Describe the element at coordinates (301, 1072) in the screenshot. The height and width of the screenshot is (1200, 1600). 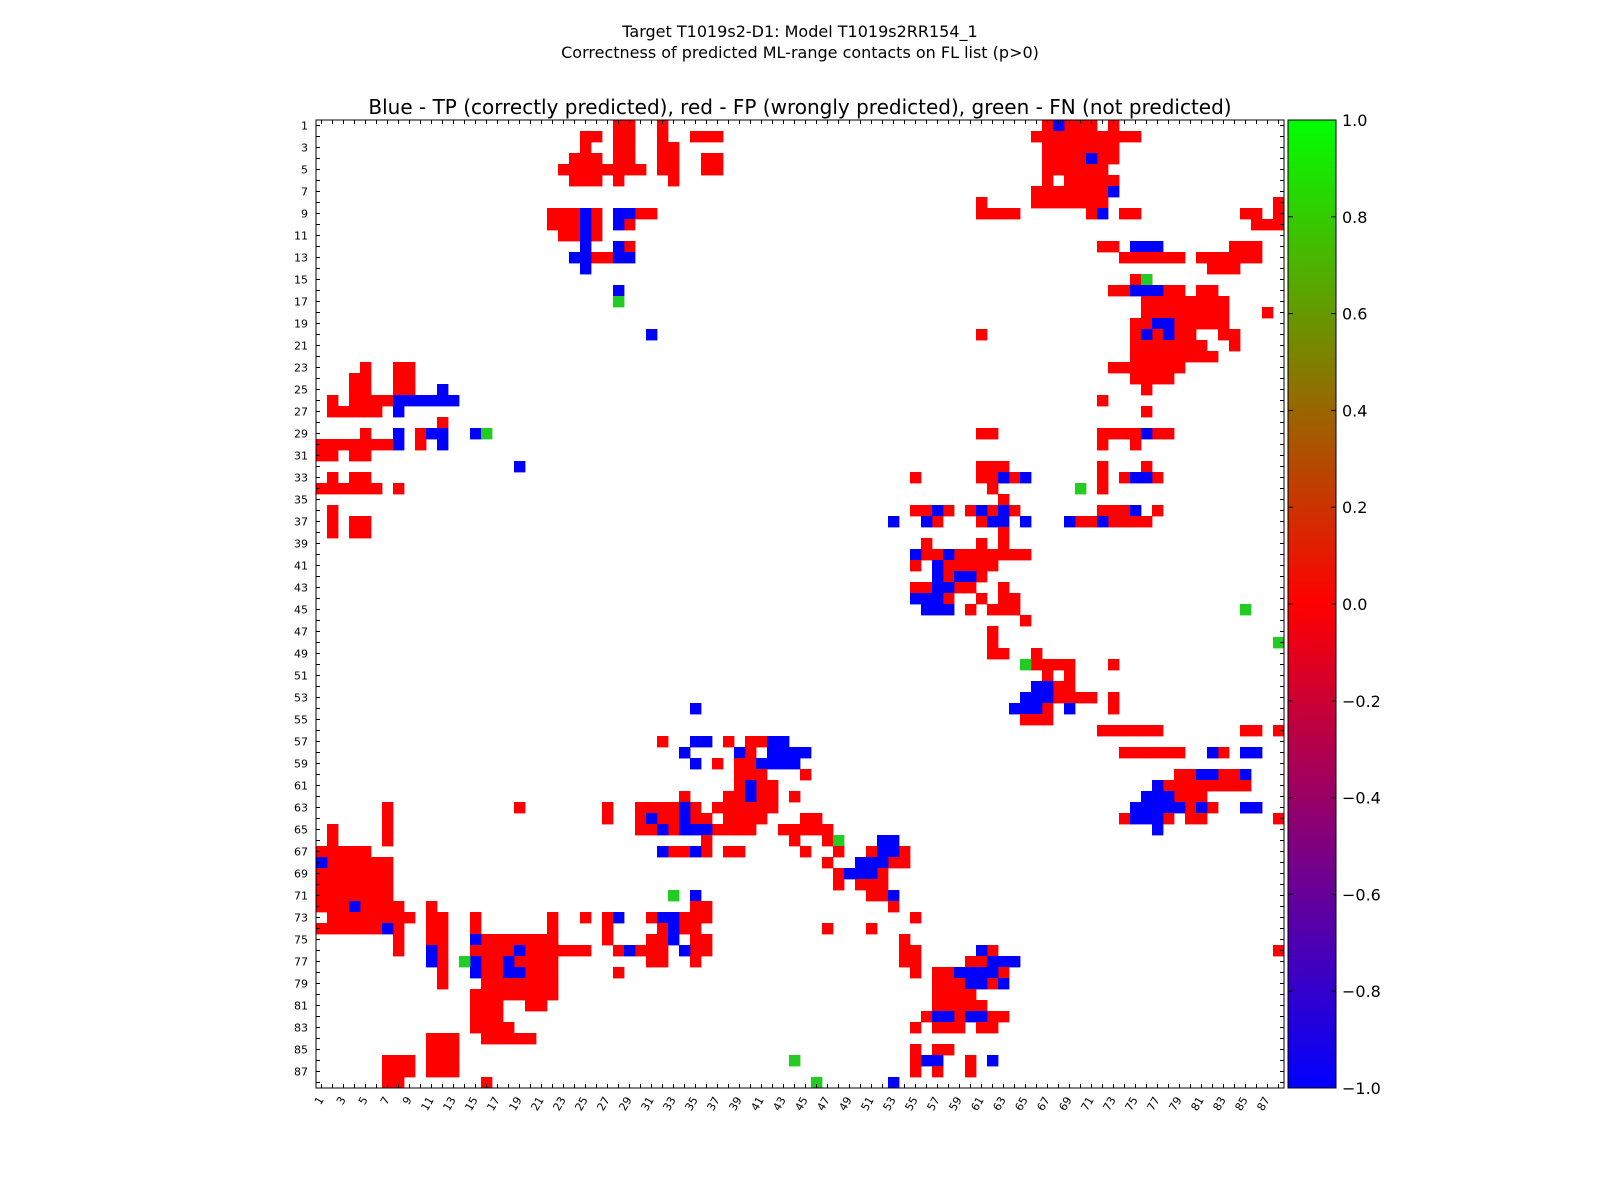
I see `y-tick-label: 87` at that location.